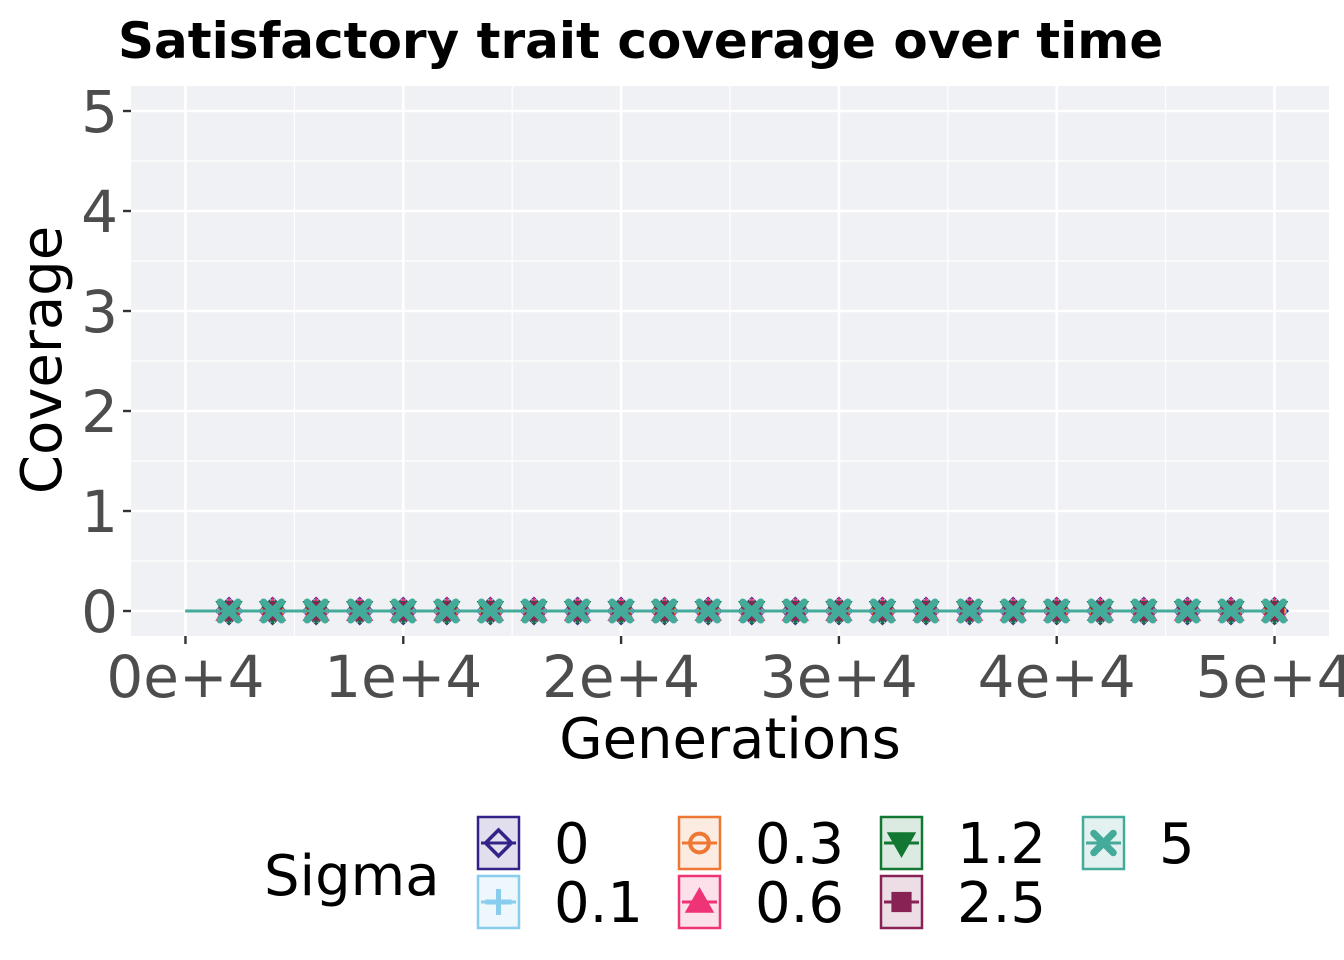 The image size is (1344, 960). Describe the element at coordinates (572, 844) in the screenshot. I see `legend-label: 0` at that location.